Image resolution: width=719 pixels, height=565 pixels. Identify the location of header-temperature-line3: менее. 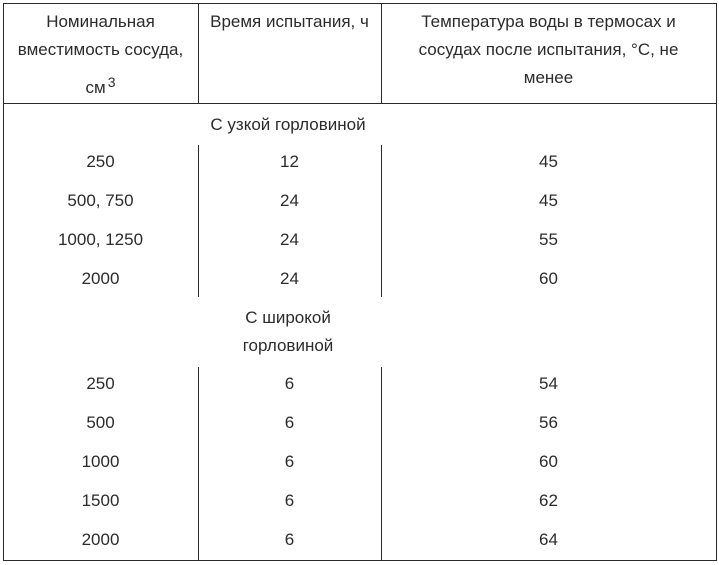
(548, 77).